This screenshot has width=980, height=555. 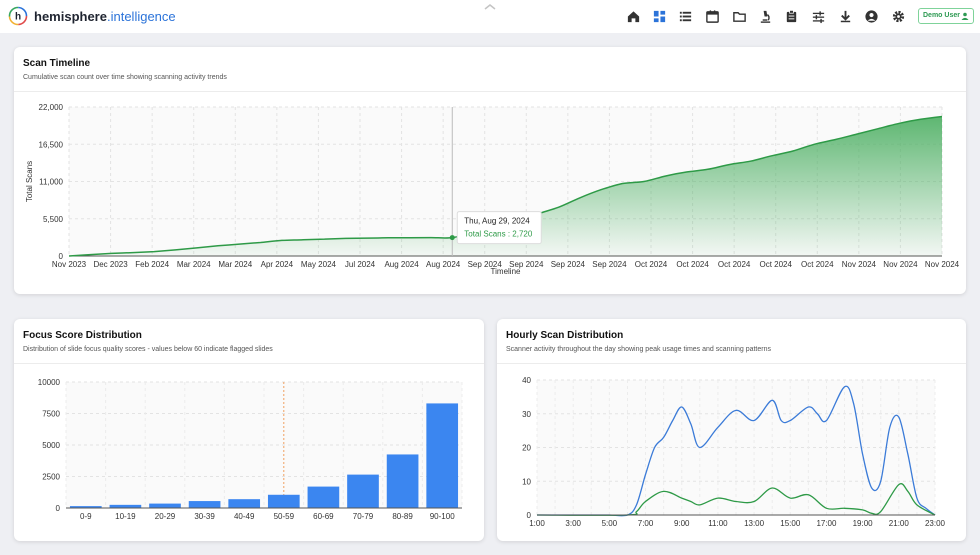 I want to click on download-icon, so click(x=845, y=16).